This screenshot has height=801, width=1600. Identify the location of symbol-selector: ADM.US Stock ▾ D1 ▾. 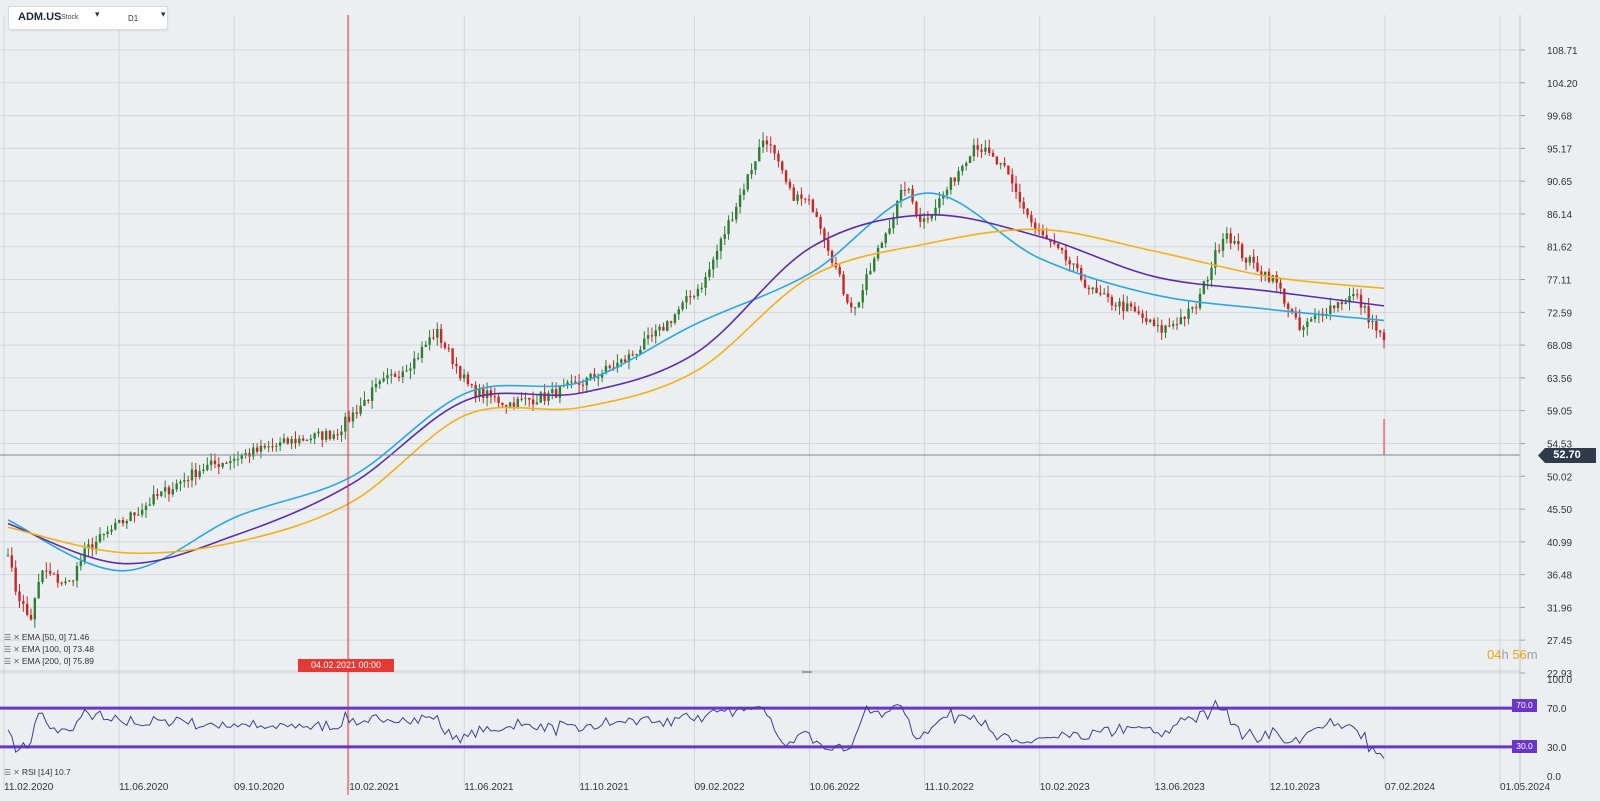
(88, 18).